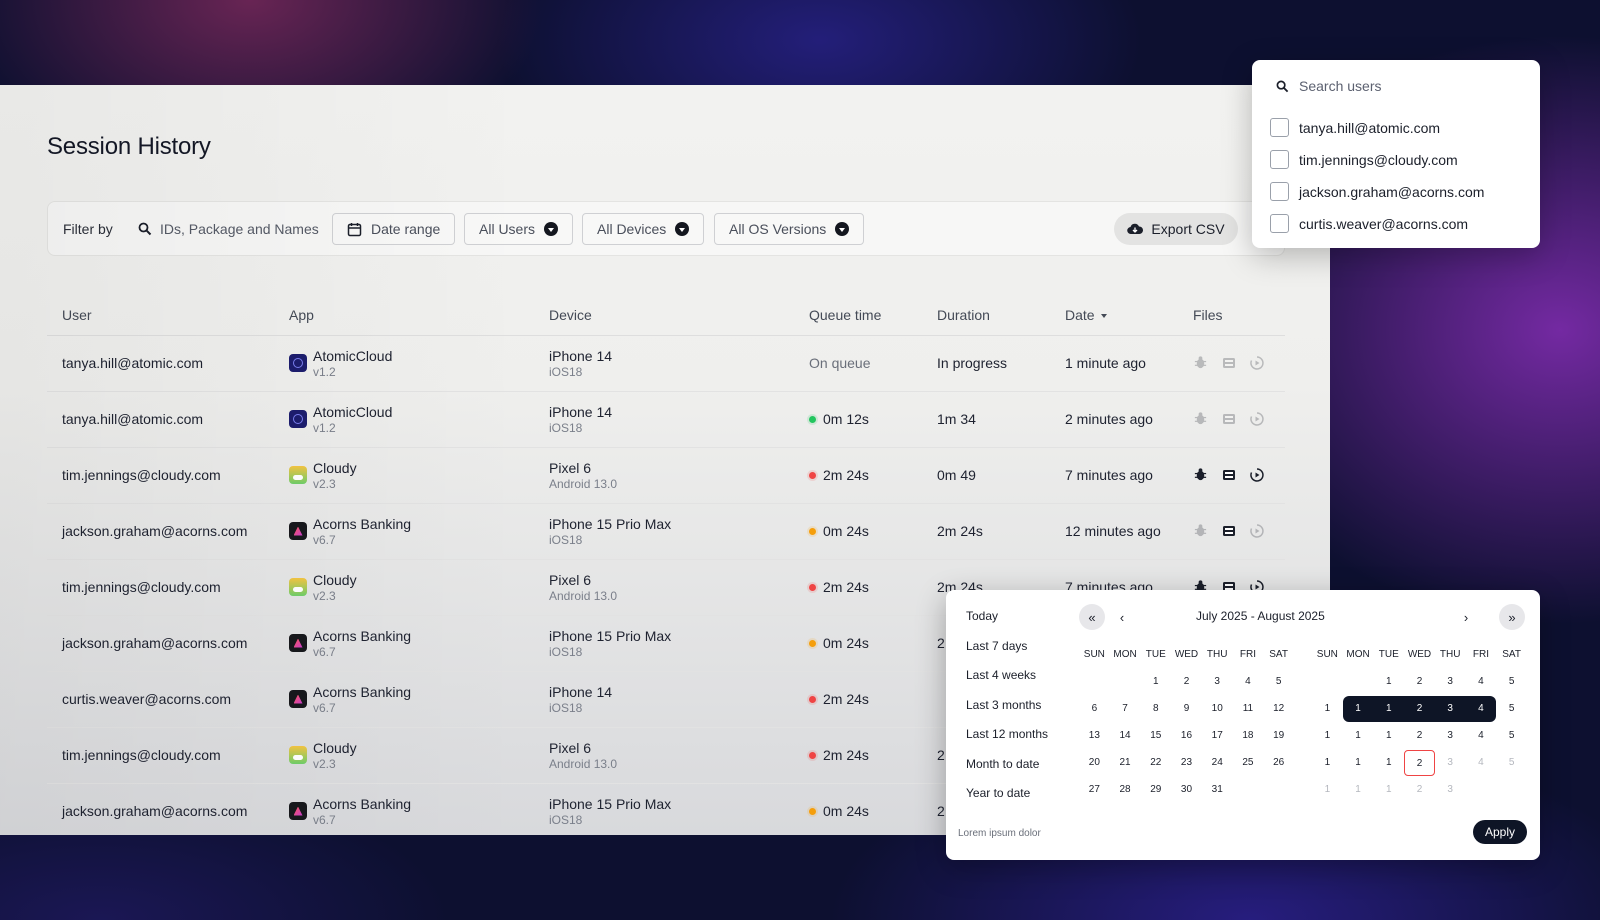 The height and width of the screenshot is (920, 1600). Describe the element at coordinates (1257, 475) in the screenshot. I see `replay-icon` at that location.